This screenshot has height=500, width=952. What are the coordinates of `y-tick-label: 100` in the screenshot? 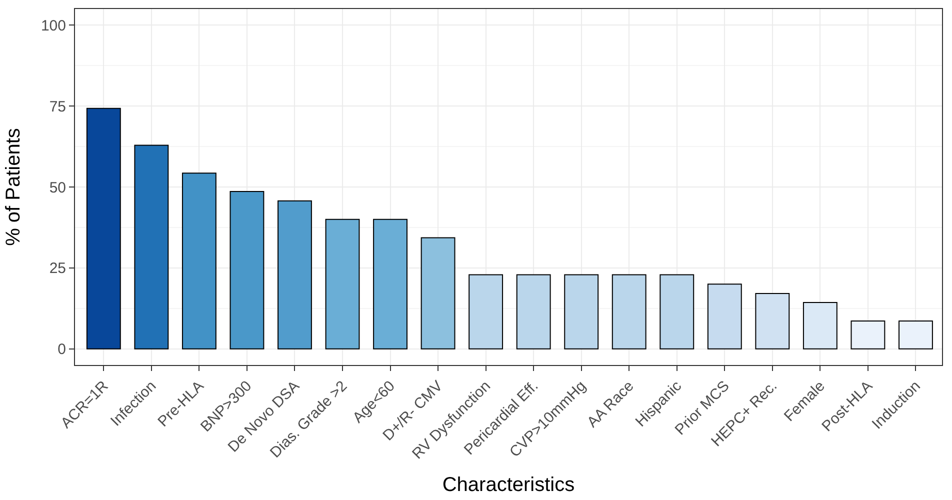 It's located at (53, 25).